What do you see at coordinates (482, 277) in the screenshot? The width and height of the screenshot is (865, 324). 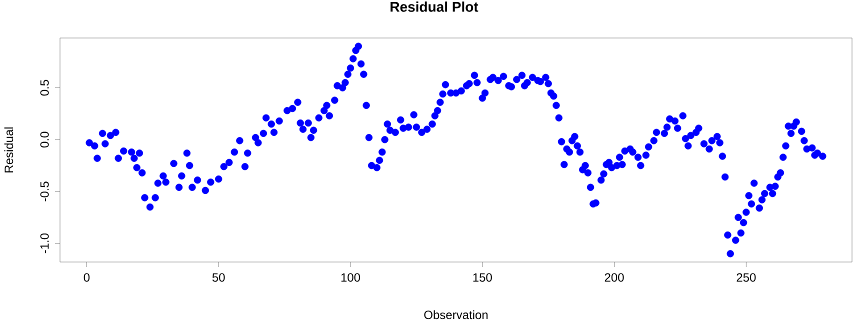 I see `x-tick-label: 150` at bounding box center [482, 277].